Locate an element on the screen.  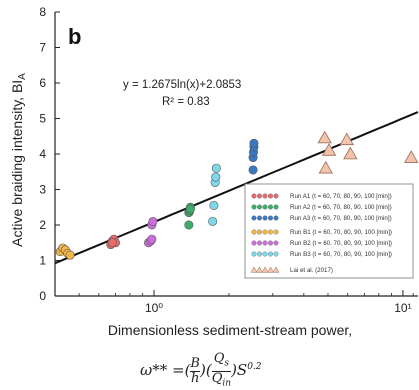
legend-label: Run A2 (t = 60, 70, 80, 90, 100 [min]) is located at coordinates (341, 207).